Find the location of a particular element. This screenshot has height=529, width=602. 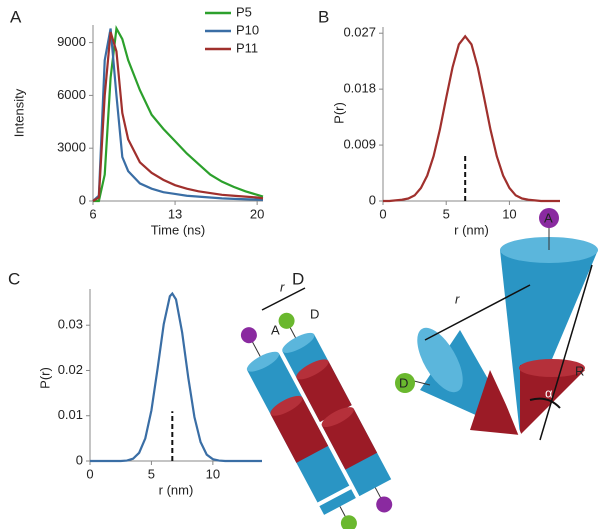

y-tick-label: 6000 is located at coordinates (71, 94).